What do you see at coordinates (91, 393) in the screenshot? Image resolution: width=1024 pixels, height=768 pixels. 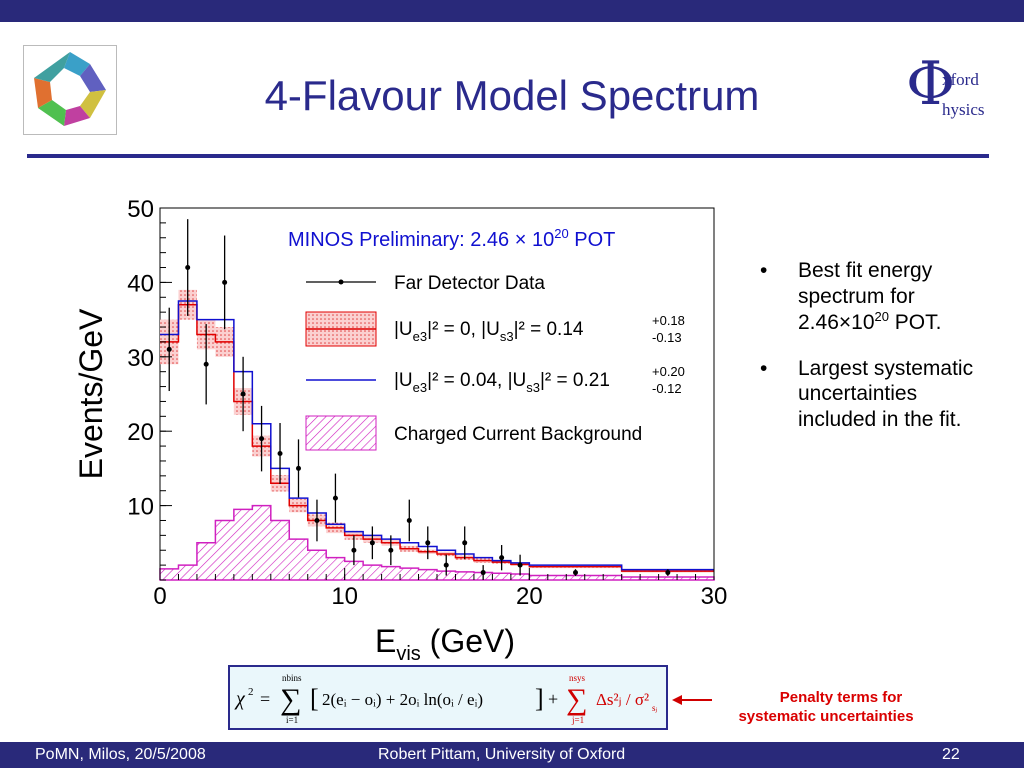 I see `y-axis-label: Events/GeV` at bounding box center [91, 393].